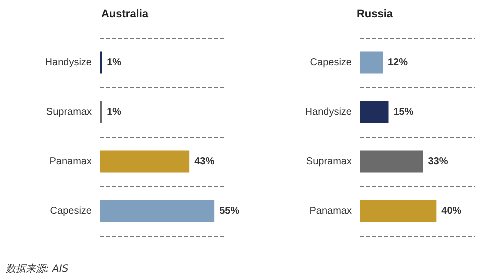 The height and width of the screenshot is (279, 500). I want to click on chart-title: Russia, so click(375, 14).